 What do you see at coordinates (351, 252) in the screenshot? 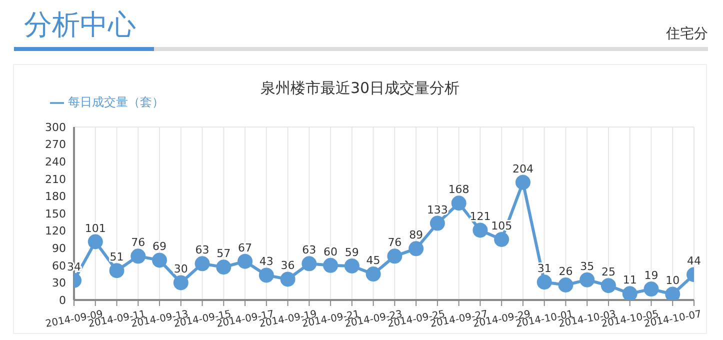
I see `data-label: 59` at bounding box center [351, 252].